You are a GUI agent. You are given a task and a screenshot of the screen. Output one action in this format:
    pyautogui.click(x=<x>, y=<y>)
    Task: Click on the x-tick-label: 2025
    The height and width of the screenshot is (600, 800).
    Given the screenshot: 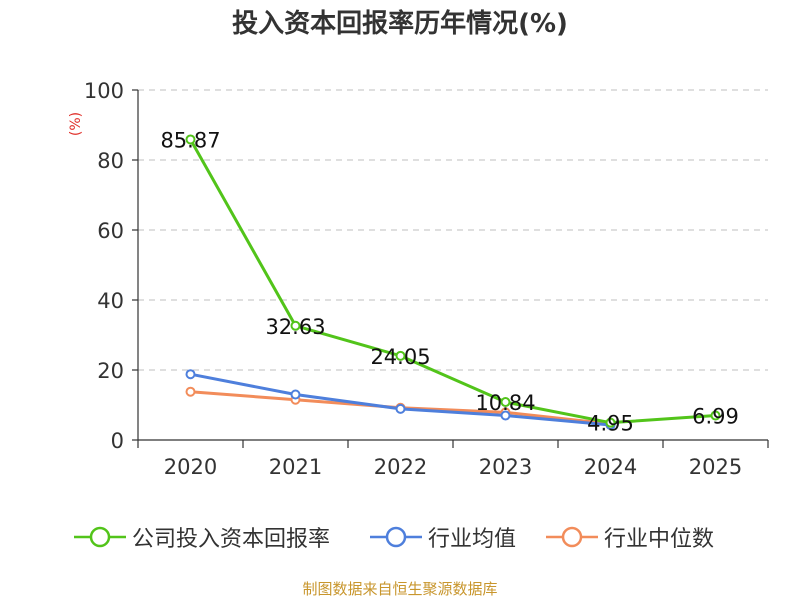 What is the action you would take?
    pyautogui.click(x=715, y=467)
    